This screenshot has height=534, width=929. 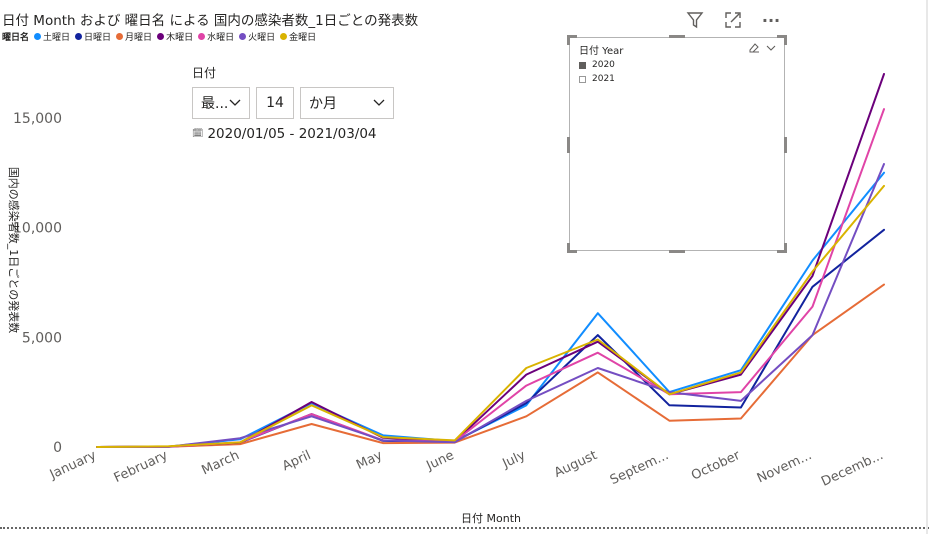 What do you see at coordinates (296, 461) in the screenshot?
I see `x-tick-label: April` at bounding box center [296, 461].